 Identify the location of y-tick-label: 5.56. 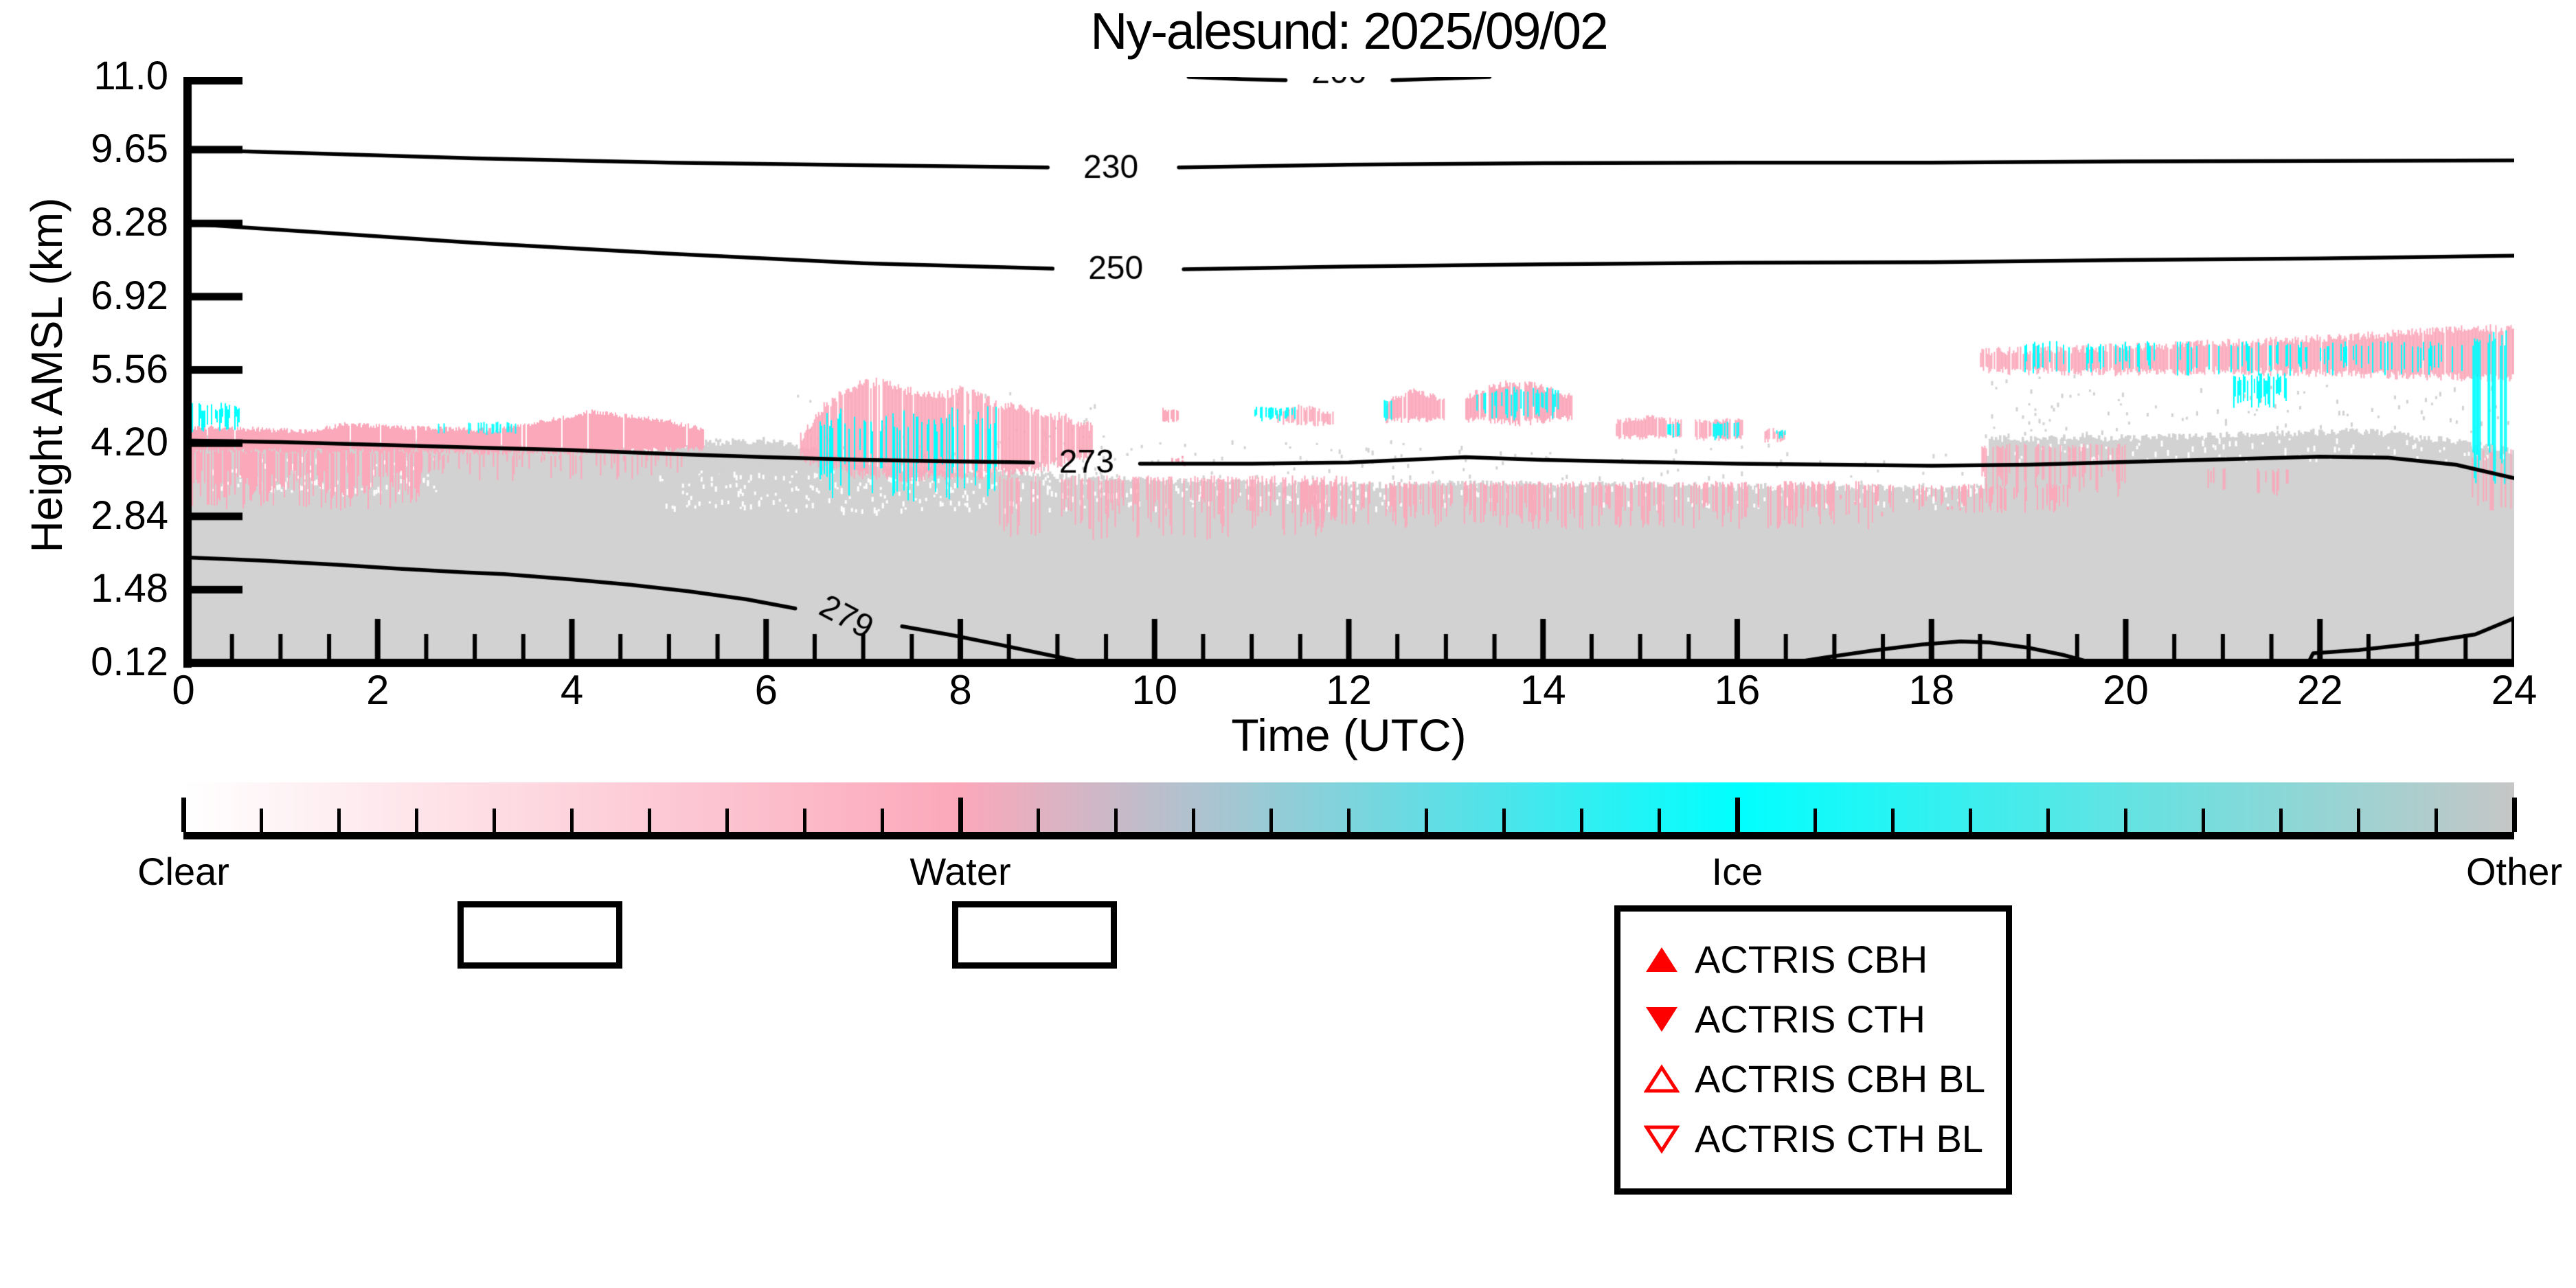
(129, 369).